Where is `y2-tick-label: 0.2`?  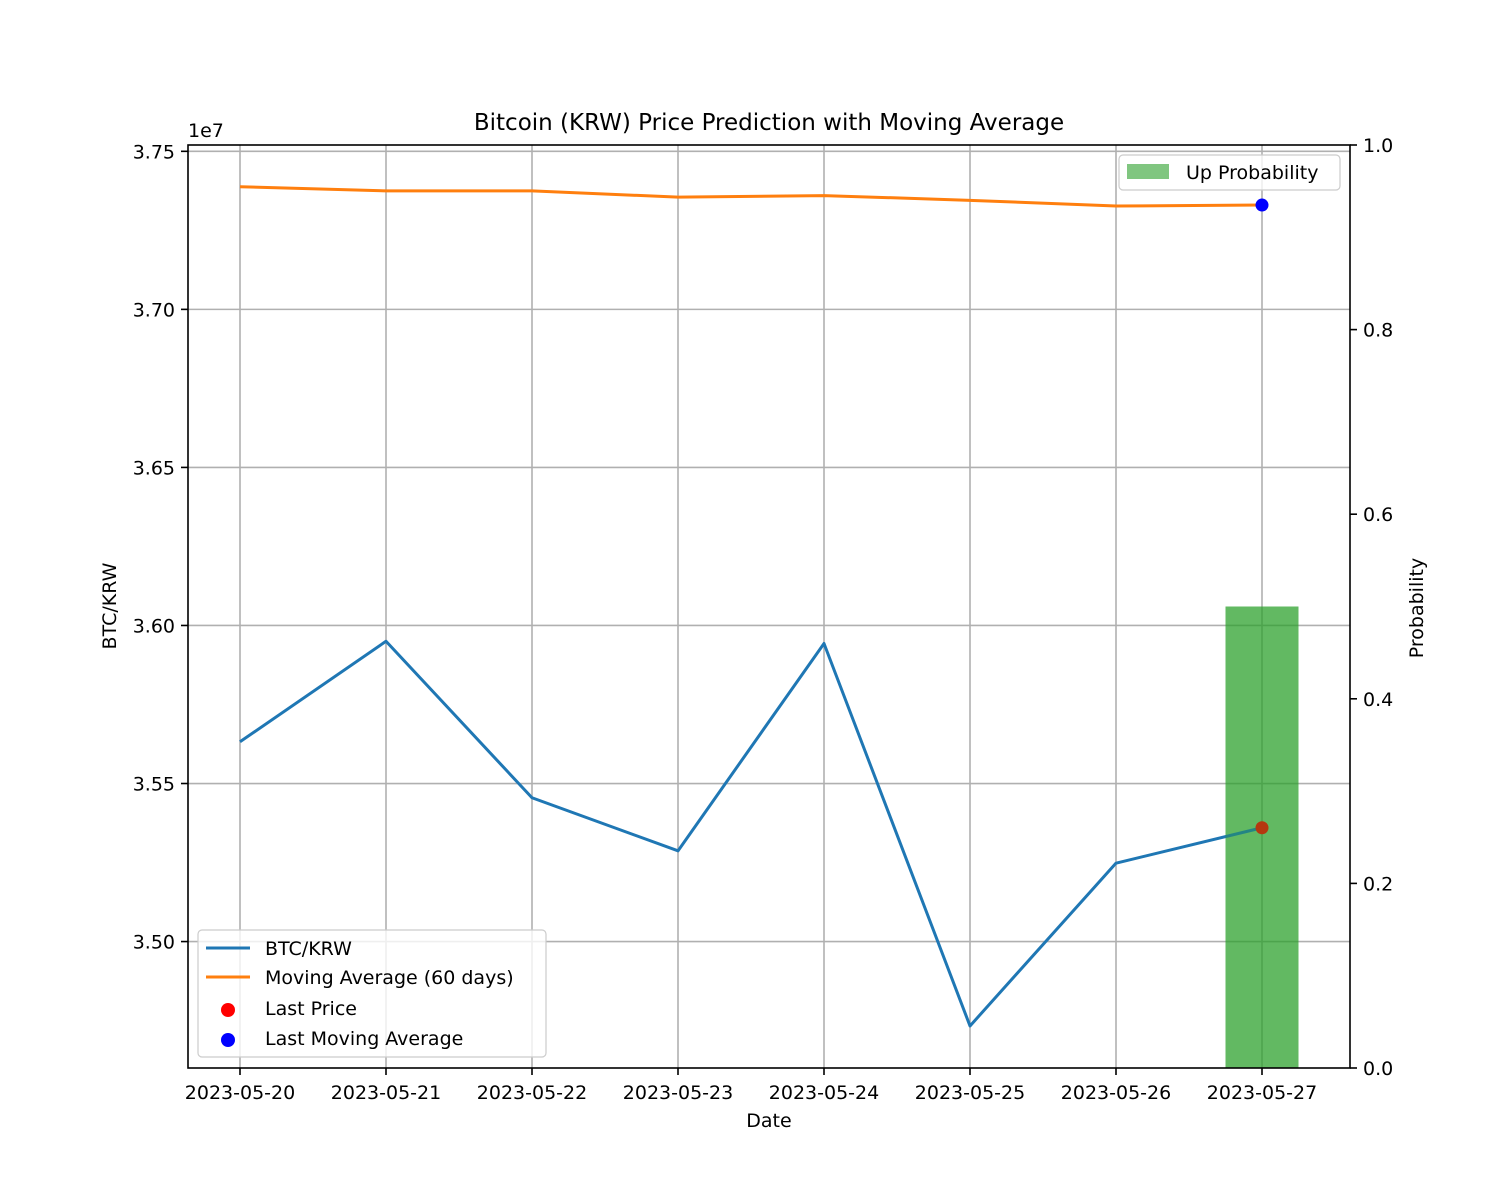
y2-tick-label: 0.2 is located at coordinates (1378, 884).